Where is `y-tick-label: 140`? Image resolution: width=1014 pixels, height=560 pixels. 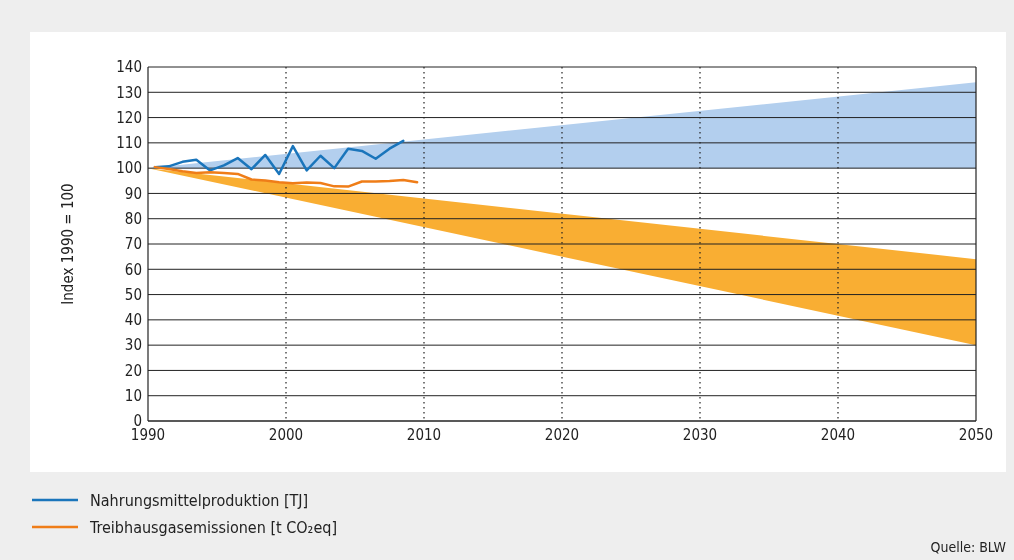
y-tick-label: 140 is located at coordinates (129, 67).